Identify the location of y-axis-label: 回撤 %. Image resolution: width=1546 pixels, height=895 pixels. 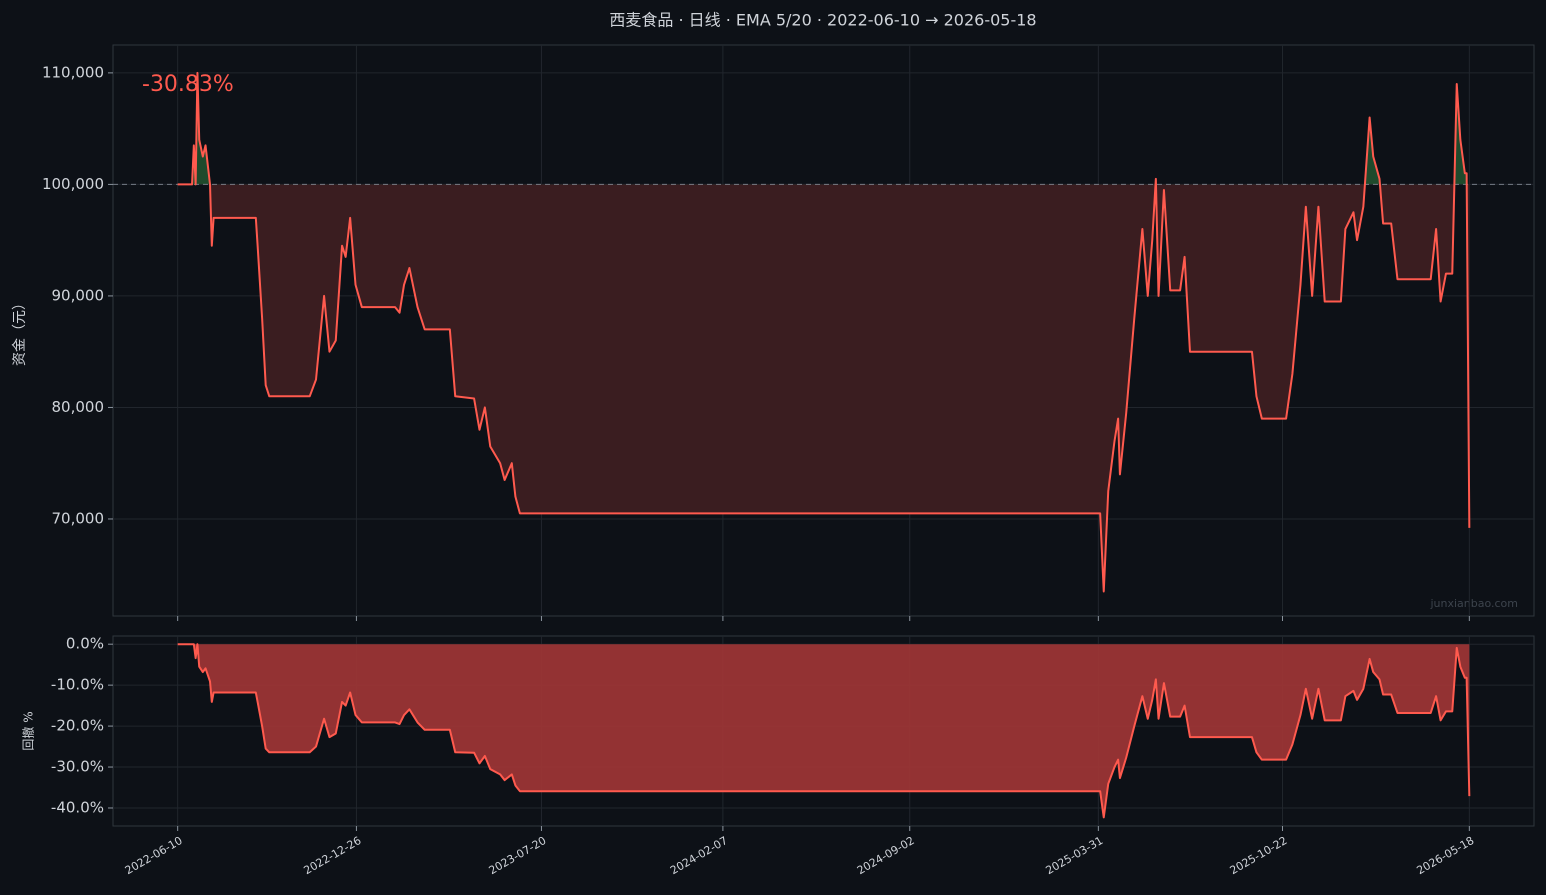
(28, 730).